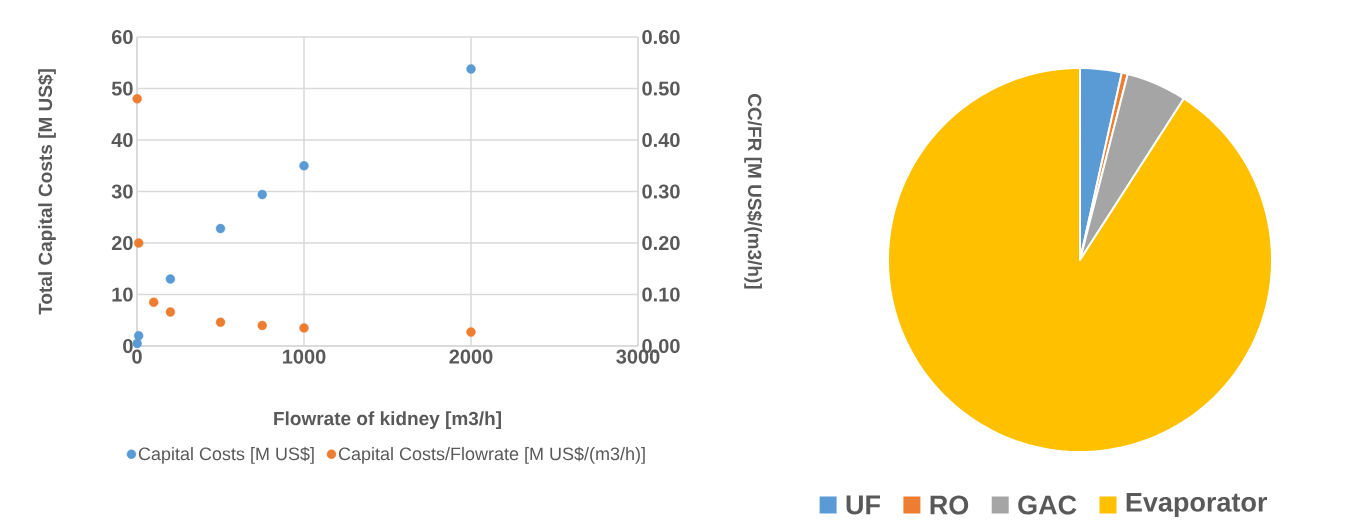 This screenshot has height=523, width=1371. I want to click on x-axis-title: Flowrate of kidney [m3/h], so click(387, 420).